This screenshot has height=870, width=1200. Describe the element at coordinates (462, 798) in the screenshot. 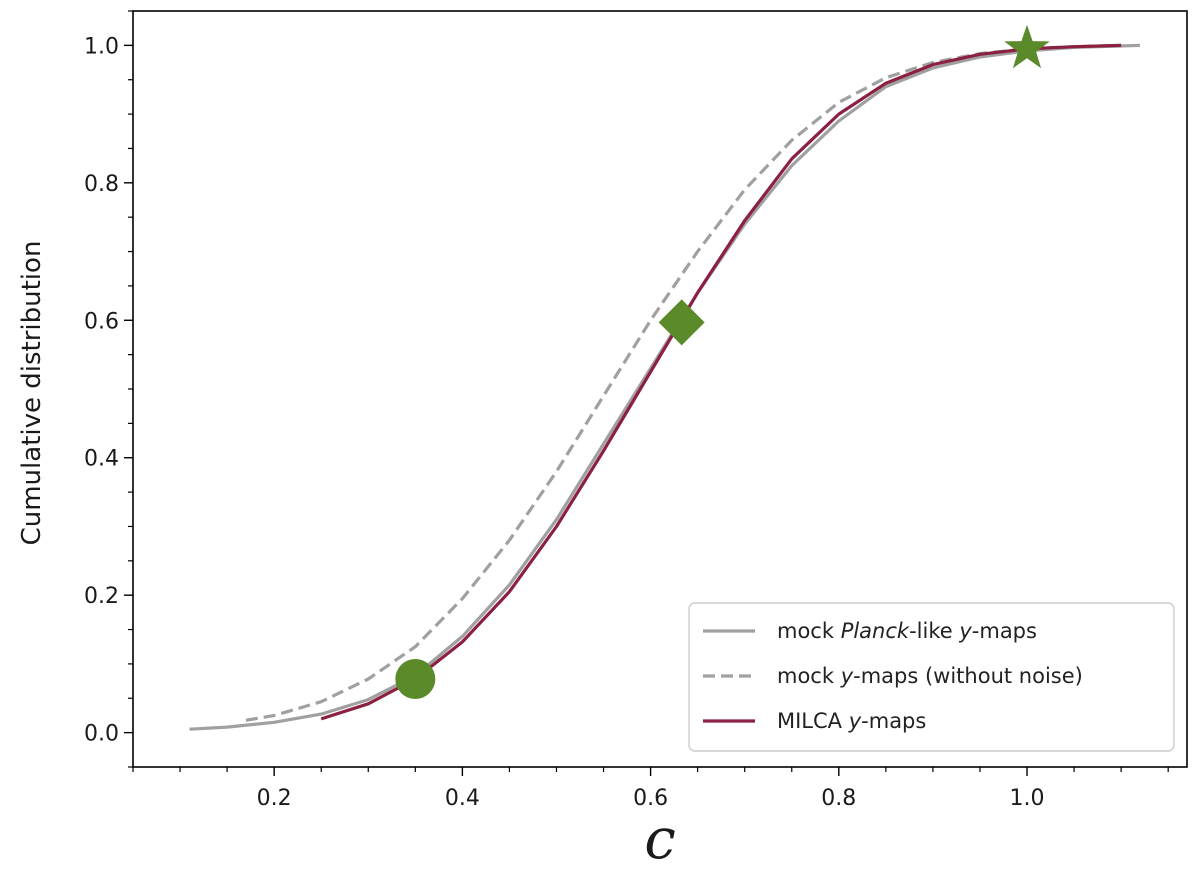

I see `x-tick-label: 0.4` at that location.